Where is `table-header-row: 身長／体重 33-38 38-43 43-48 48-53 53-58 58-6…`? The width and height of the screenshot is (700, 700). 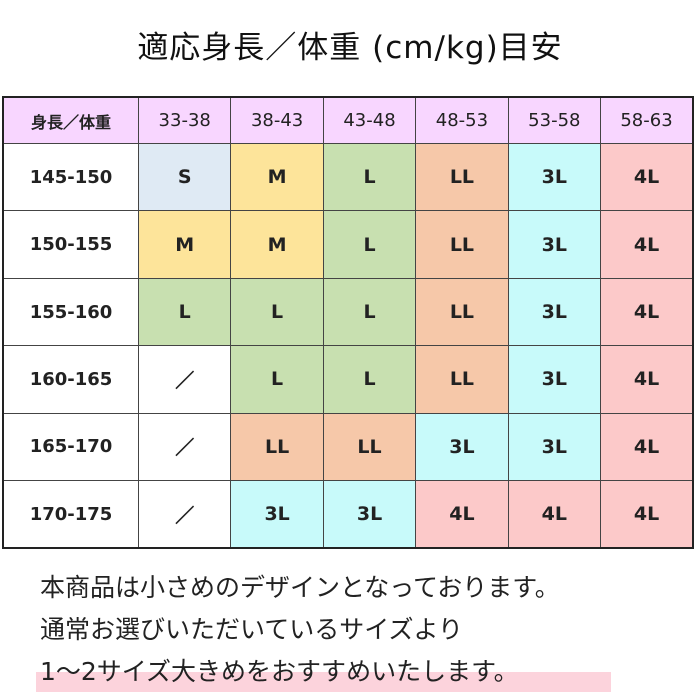 table-header-row: 身長／体重 33-38 38-43 43-48 48-53 53-58 58-6… is located at coordinates (348, 120).